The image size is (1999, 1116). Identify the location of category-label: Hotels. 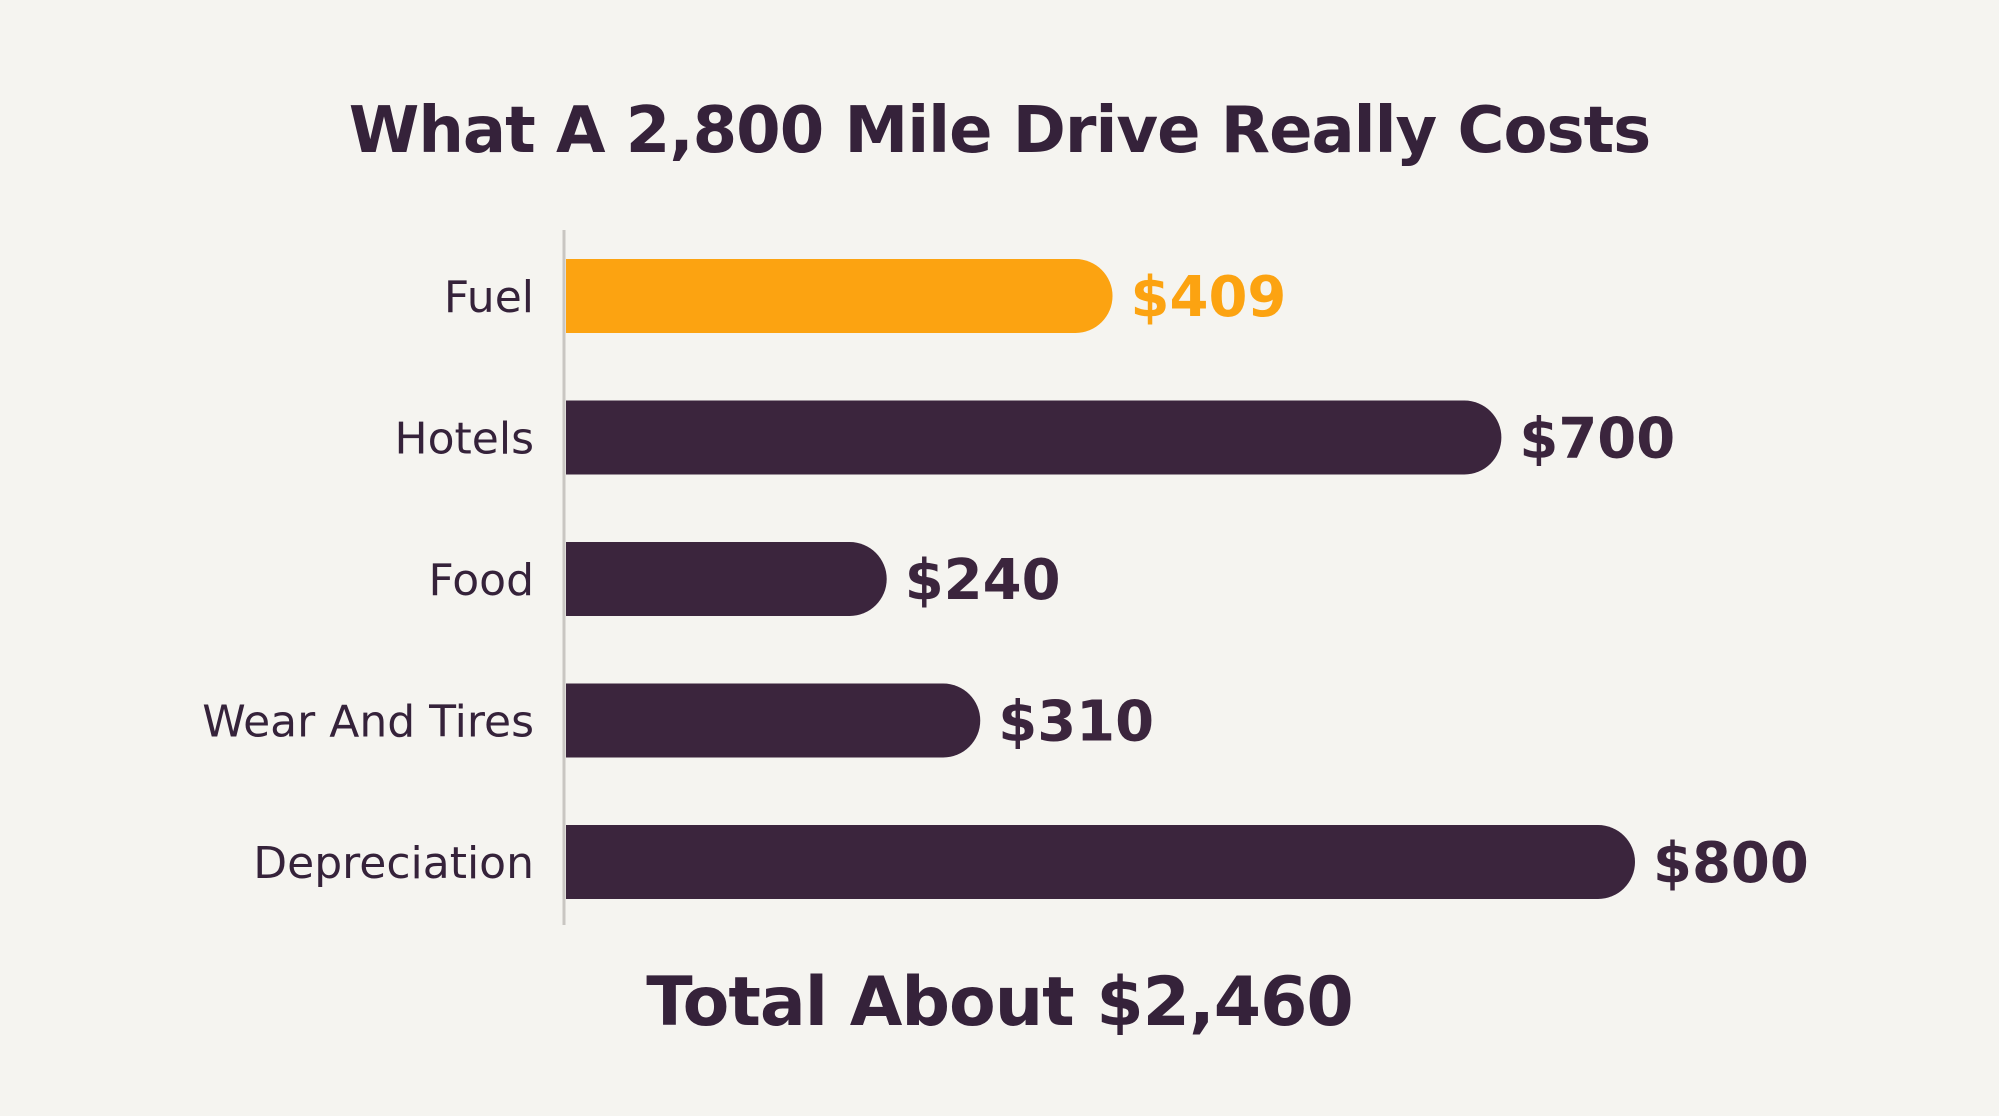
(464, 439).